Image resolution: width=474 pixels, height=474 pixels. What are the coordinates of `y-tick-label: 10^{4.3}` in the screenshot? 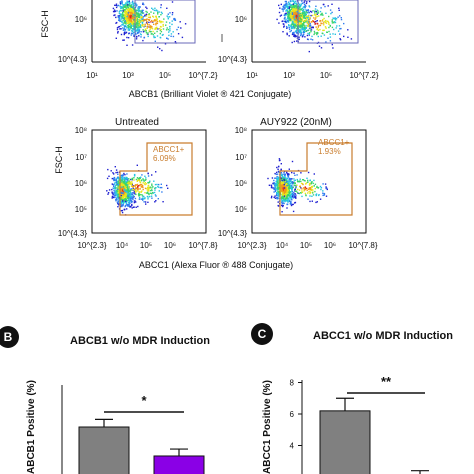 It's located at (232, 233).